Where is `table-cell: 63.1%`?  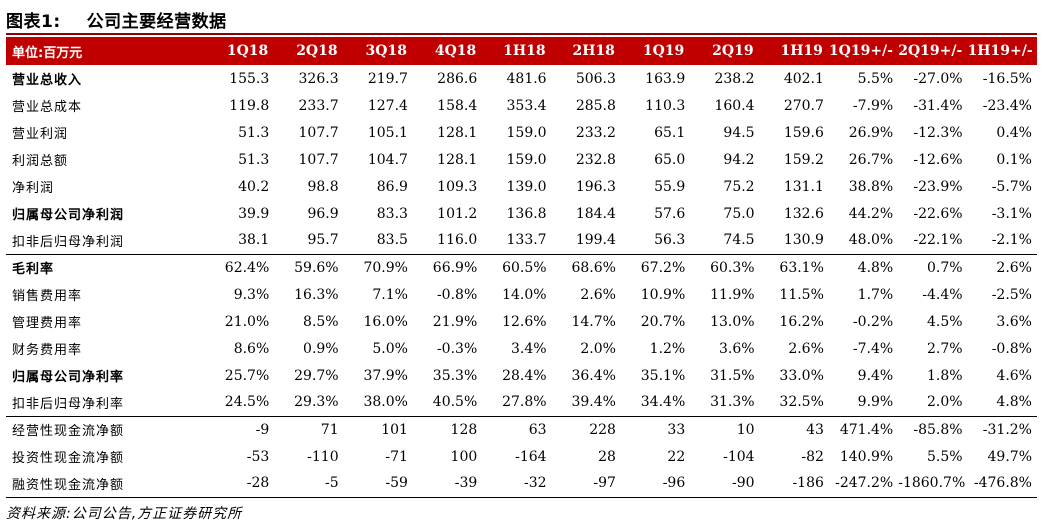 table-cell: 63.1% is located at coordinates (794, 267).